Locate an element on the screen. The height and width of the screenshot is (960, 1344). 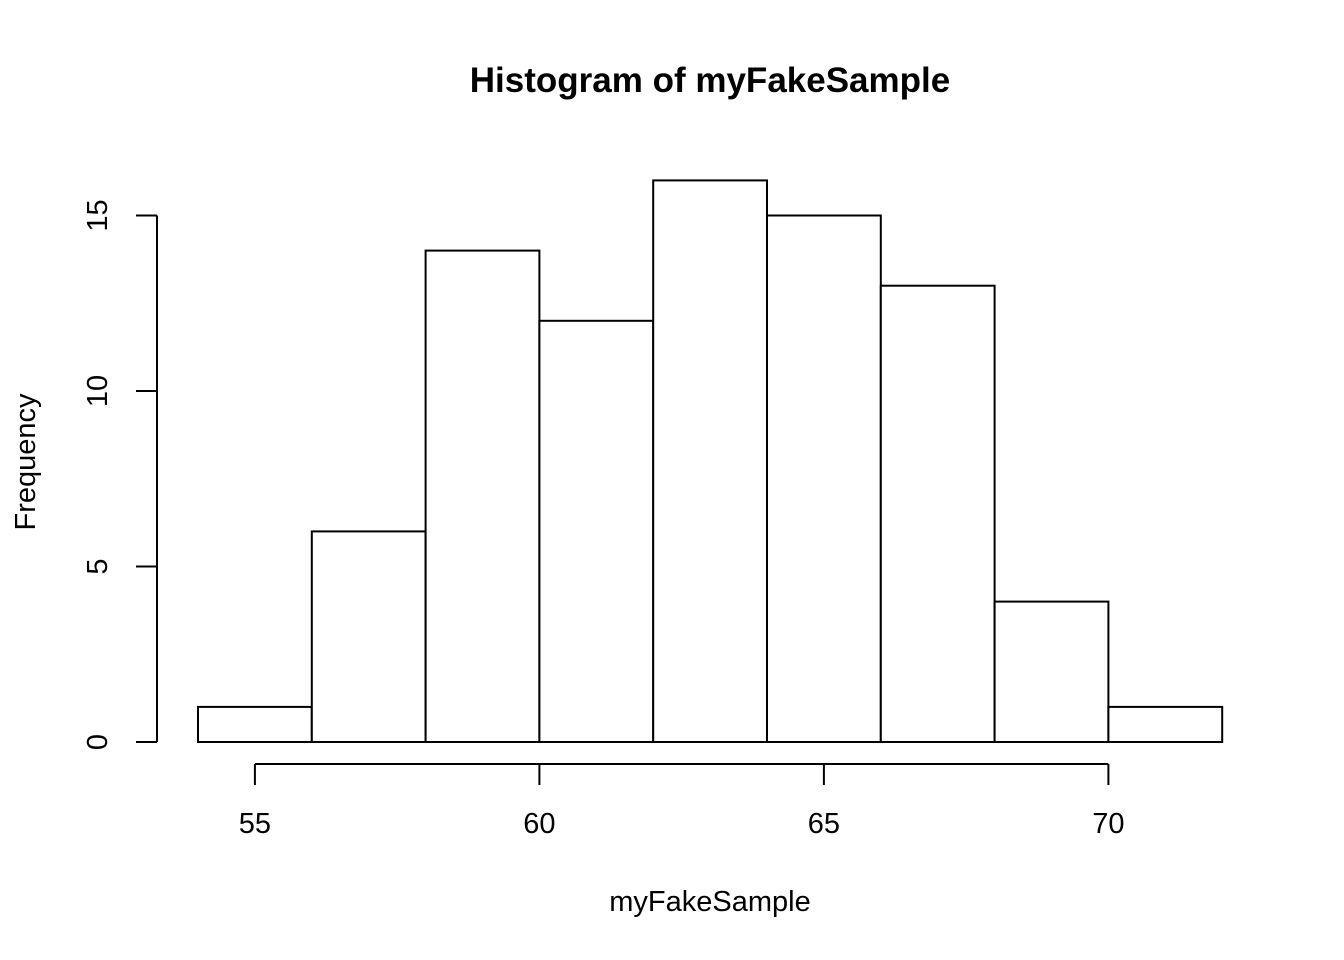
chart-title: Histogram of myFakeSample is located at coordinates (710, 80).